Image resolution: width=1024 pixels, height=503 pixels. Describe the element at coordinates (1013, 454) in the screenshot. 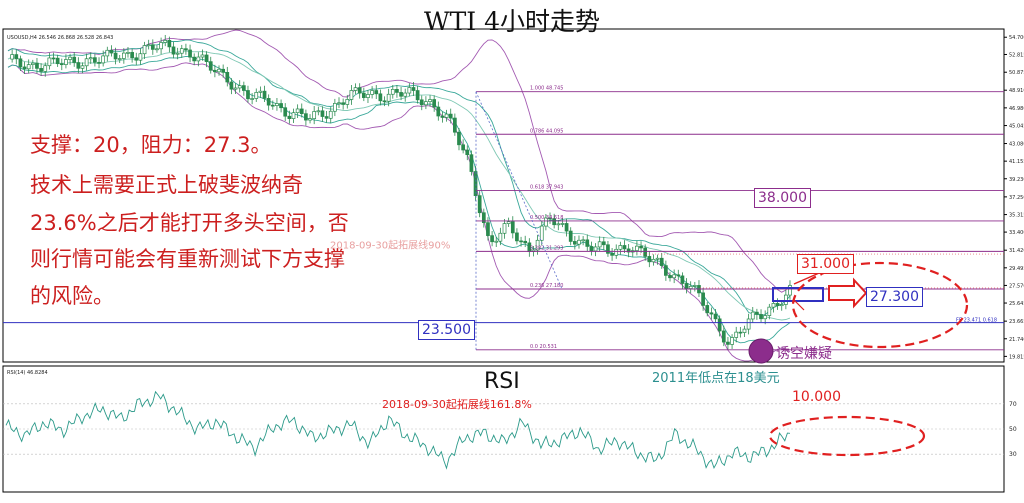

I see `rsi-axis-label: 30` at that location.